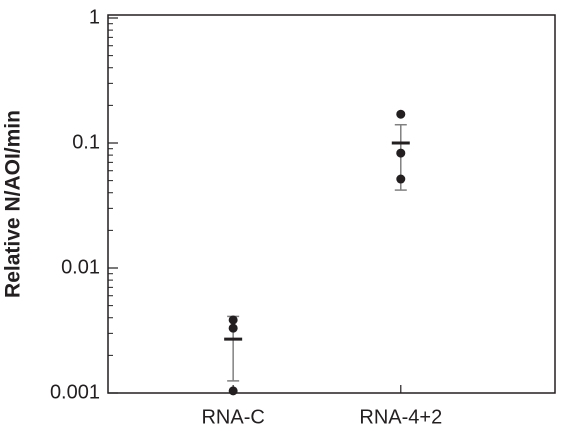 The image size is (568, 431). What do you see at coordinates (86, 142) in the screenshot?
I see `y-tick-label: 0.1` at bounding box center [86, 142].